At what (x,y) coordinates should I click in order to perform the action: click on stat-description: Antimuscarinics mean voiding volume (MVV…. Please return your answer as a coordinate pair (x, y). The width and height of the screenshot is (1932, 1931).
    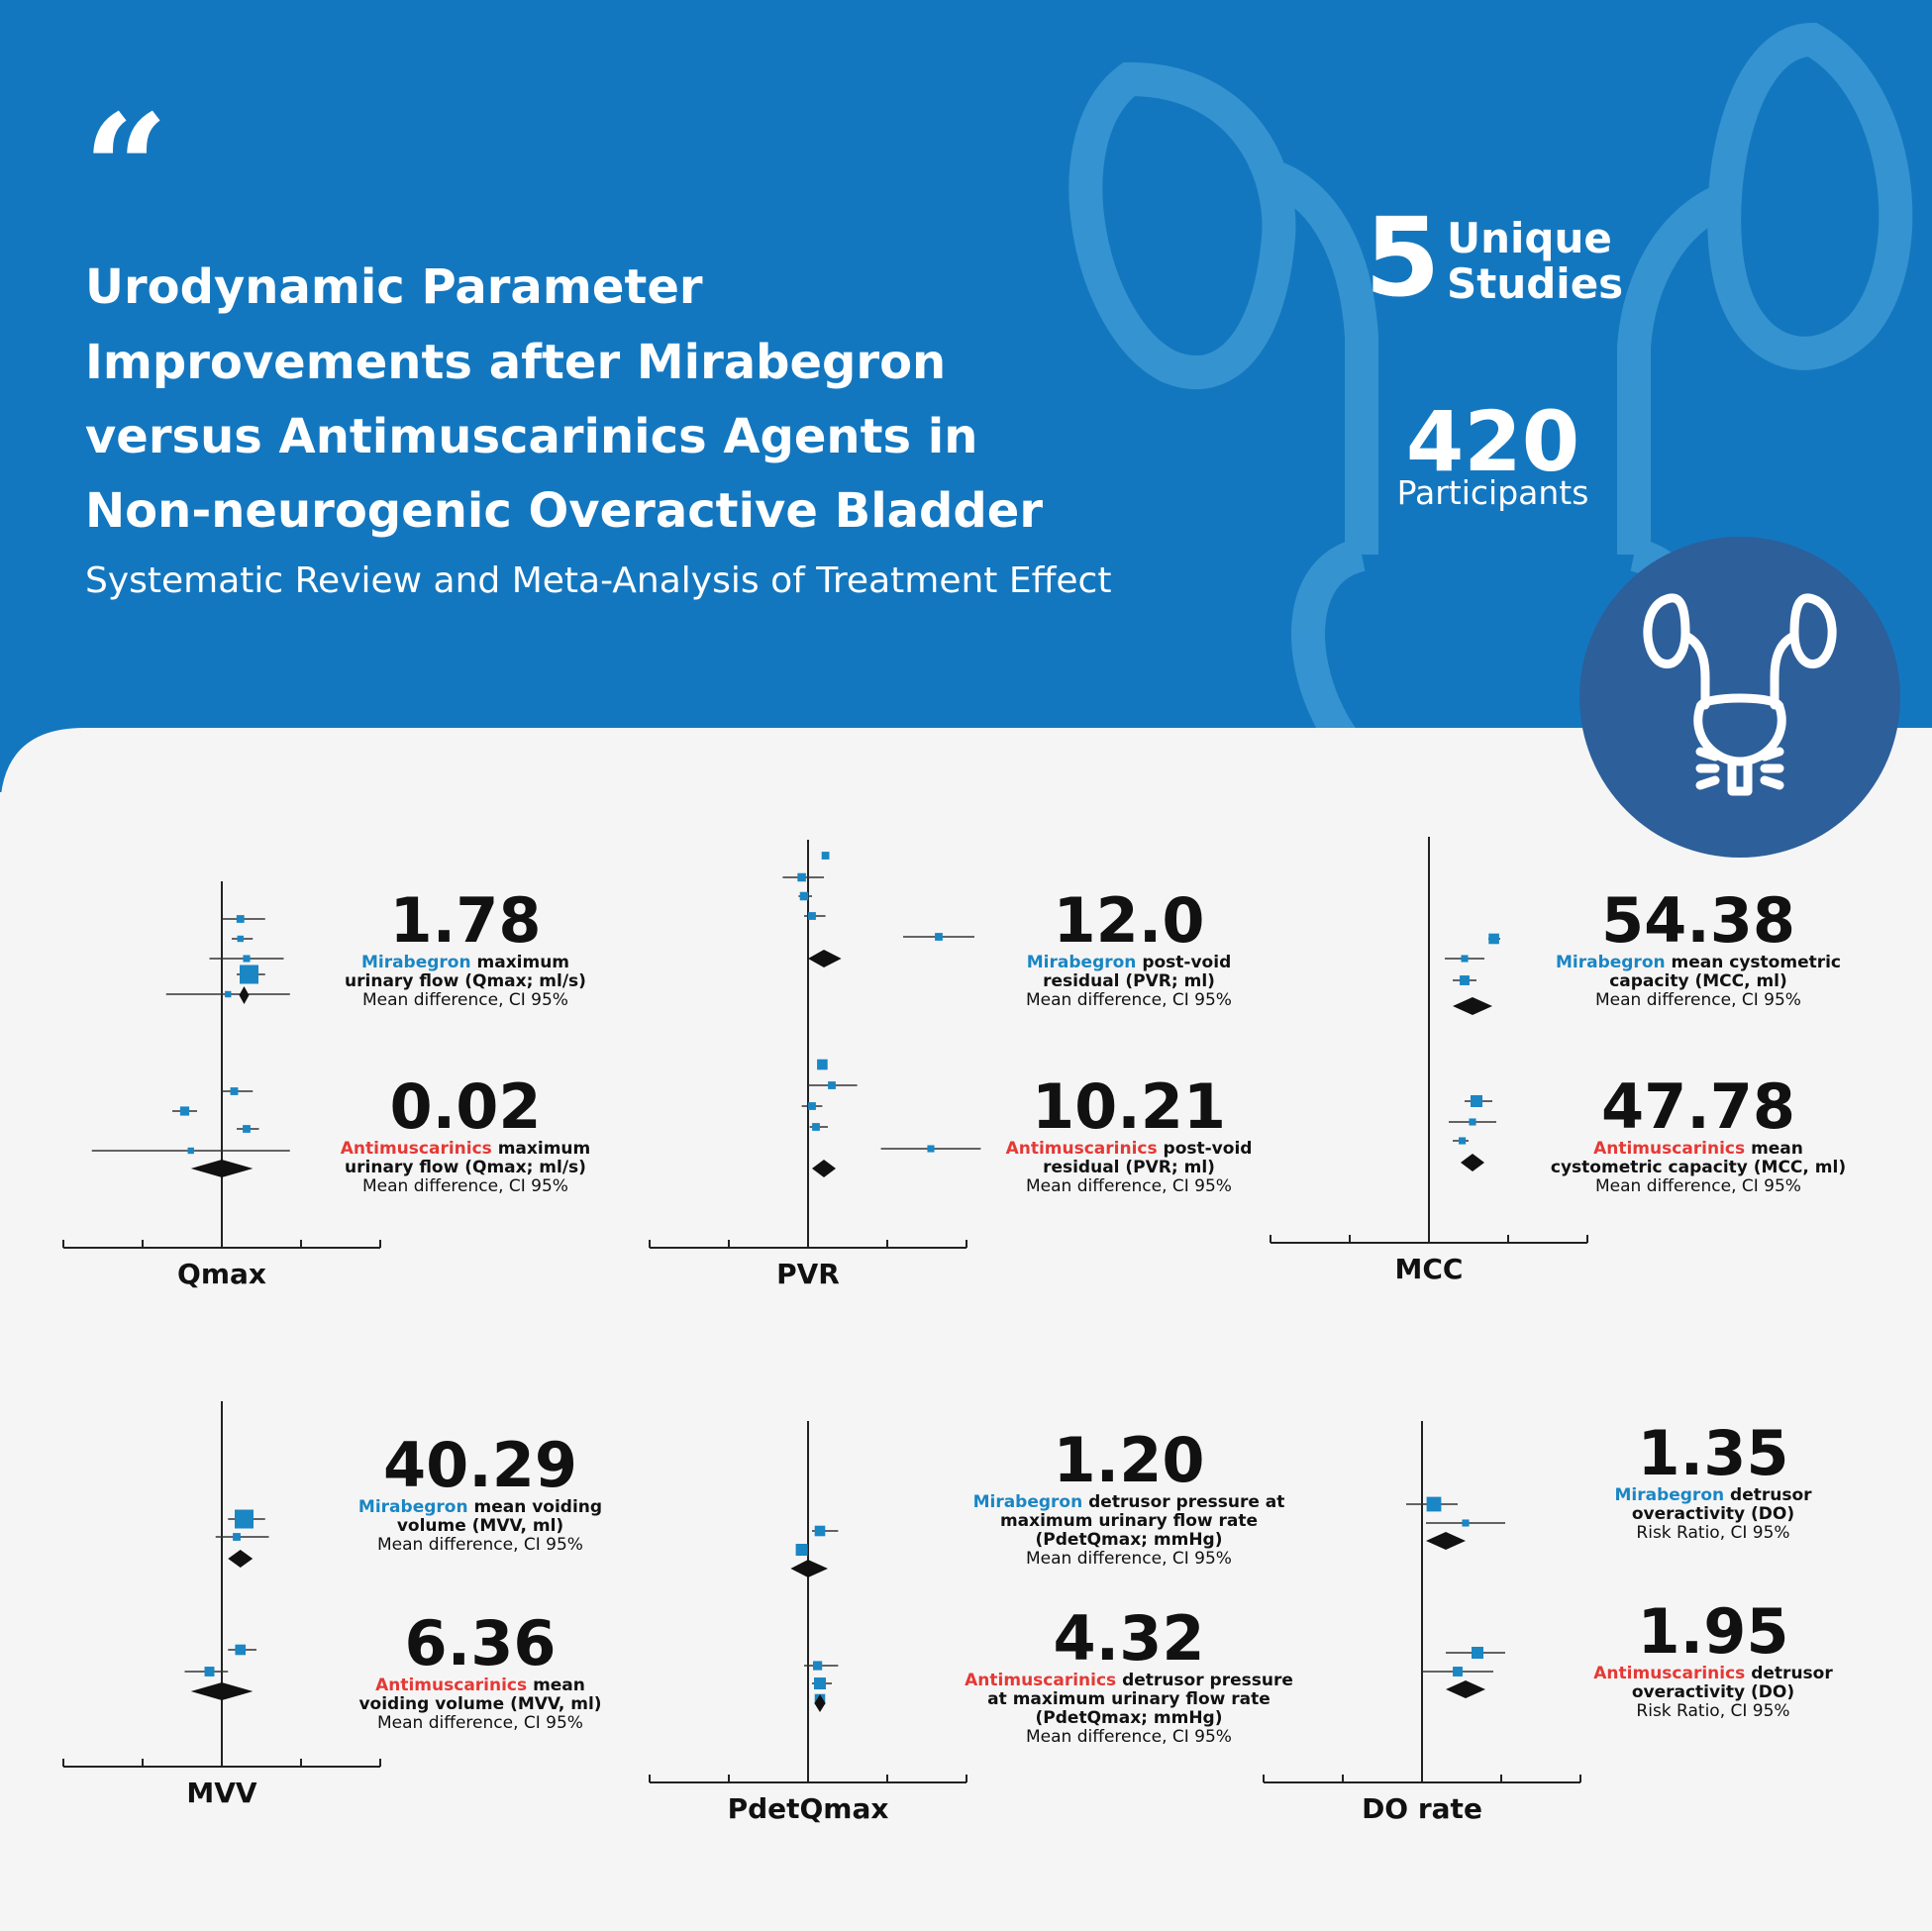
    Looking at the image, I should click on (480, 1695).